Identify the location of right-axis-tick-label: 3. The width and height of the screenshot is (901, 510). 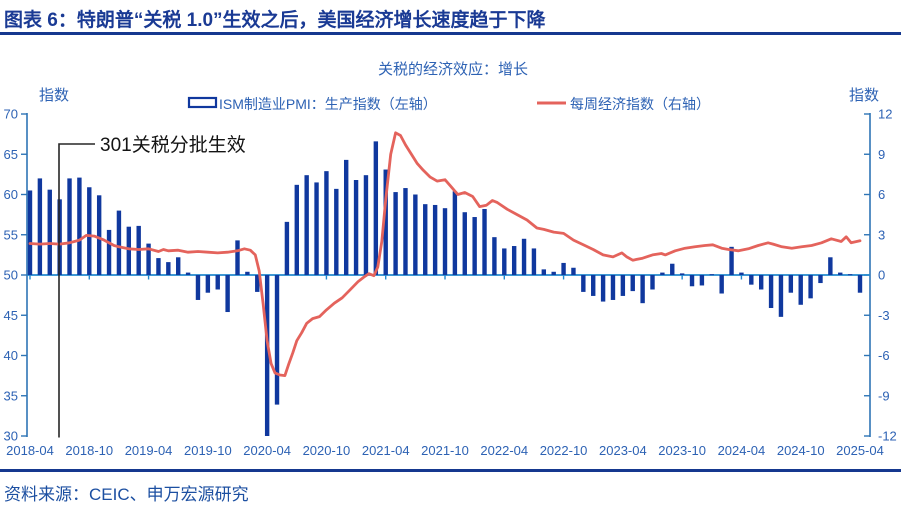
(881, 234).